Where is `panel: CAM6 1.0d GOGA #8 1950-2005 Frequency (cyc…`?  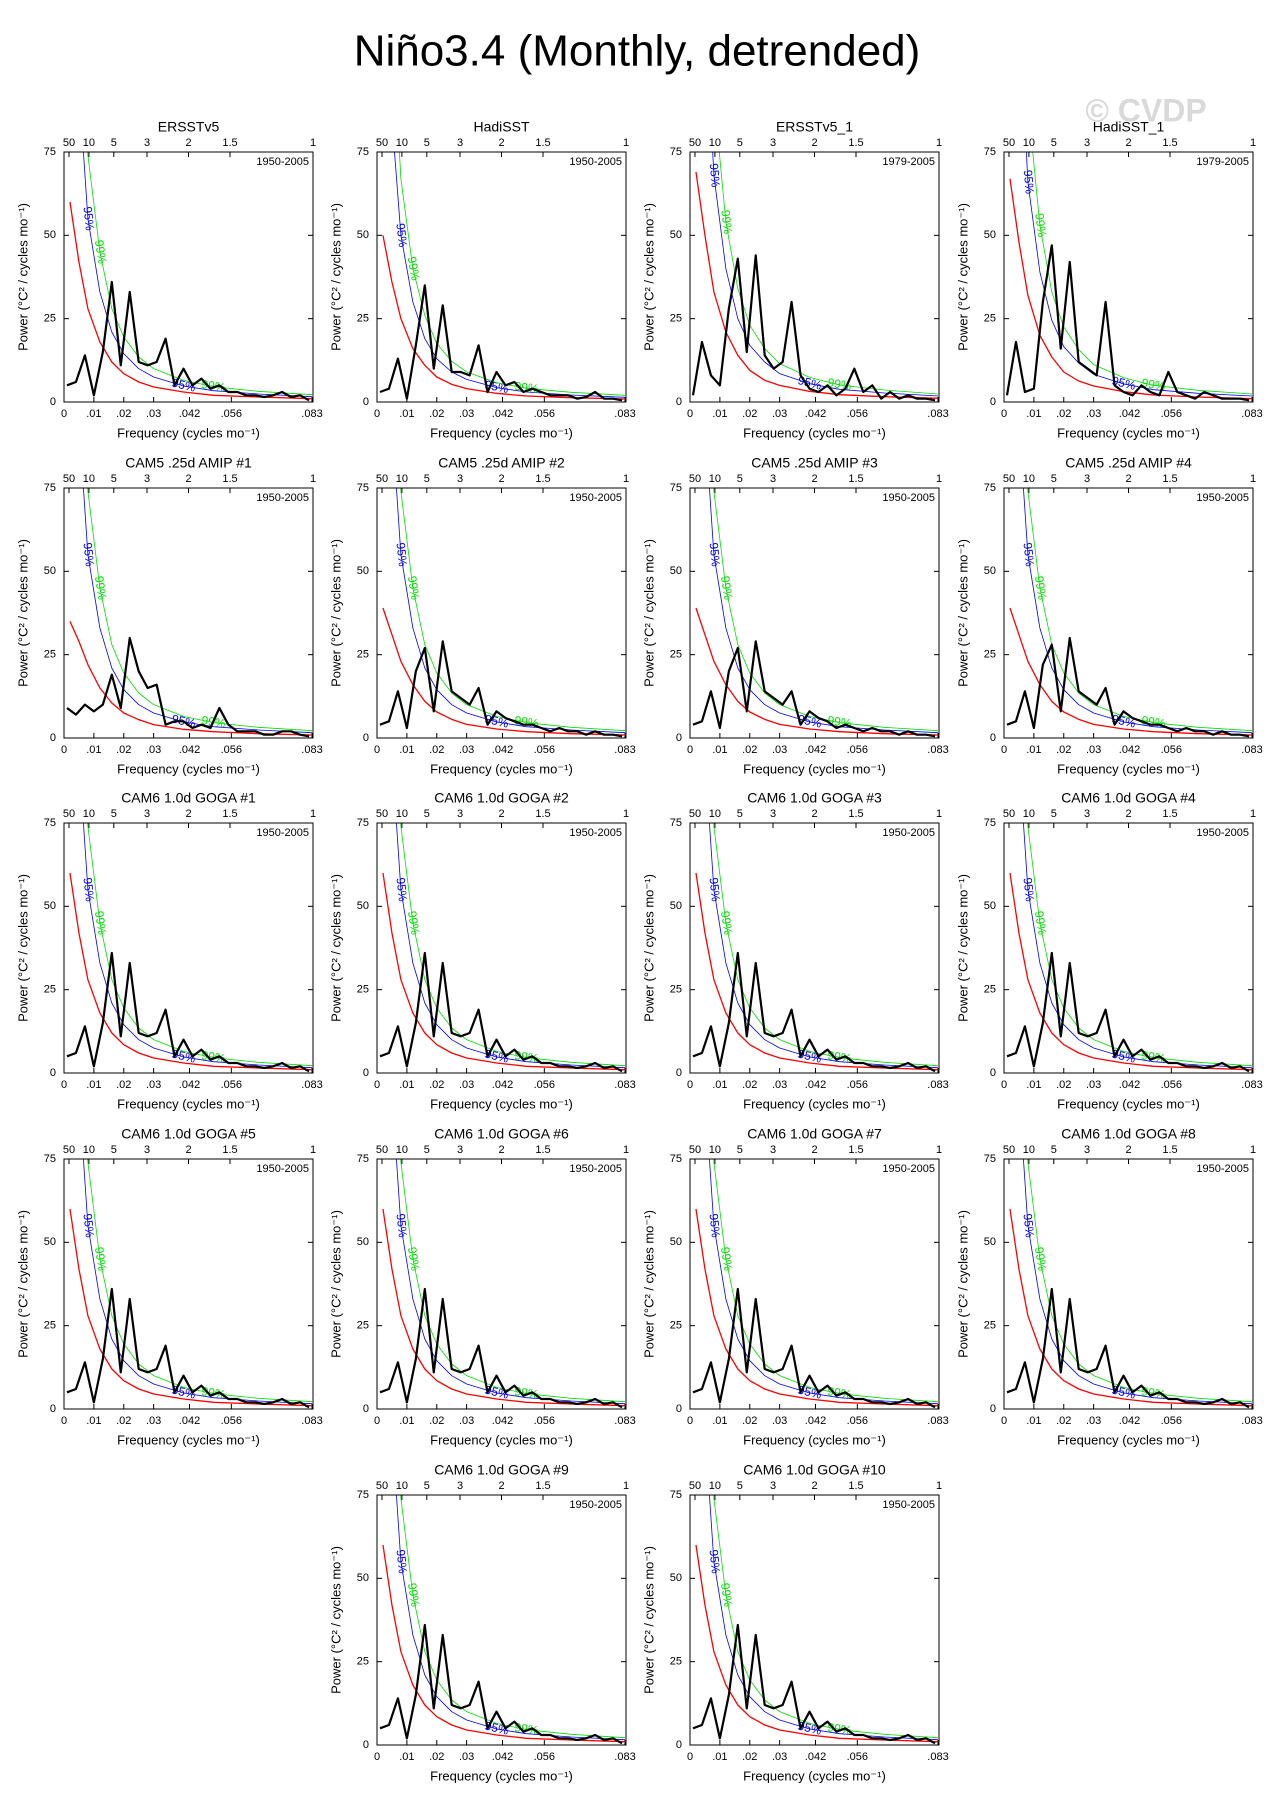
panel: CAM6 1.0d GOGA #8 1950-2005 Frequency (cyc… is located at coordinates (1108, 1287).